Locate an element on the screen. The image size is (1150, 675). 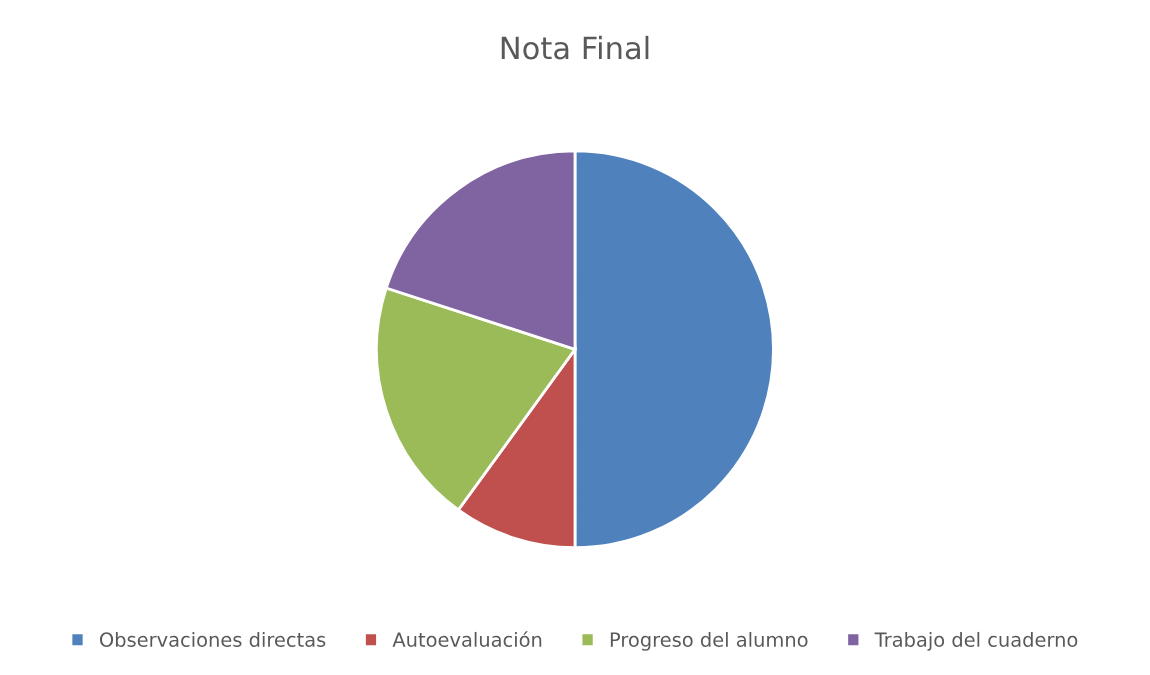
legend-label: Trabajo del cuaderno is located at coordinates (976, 641).